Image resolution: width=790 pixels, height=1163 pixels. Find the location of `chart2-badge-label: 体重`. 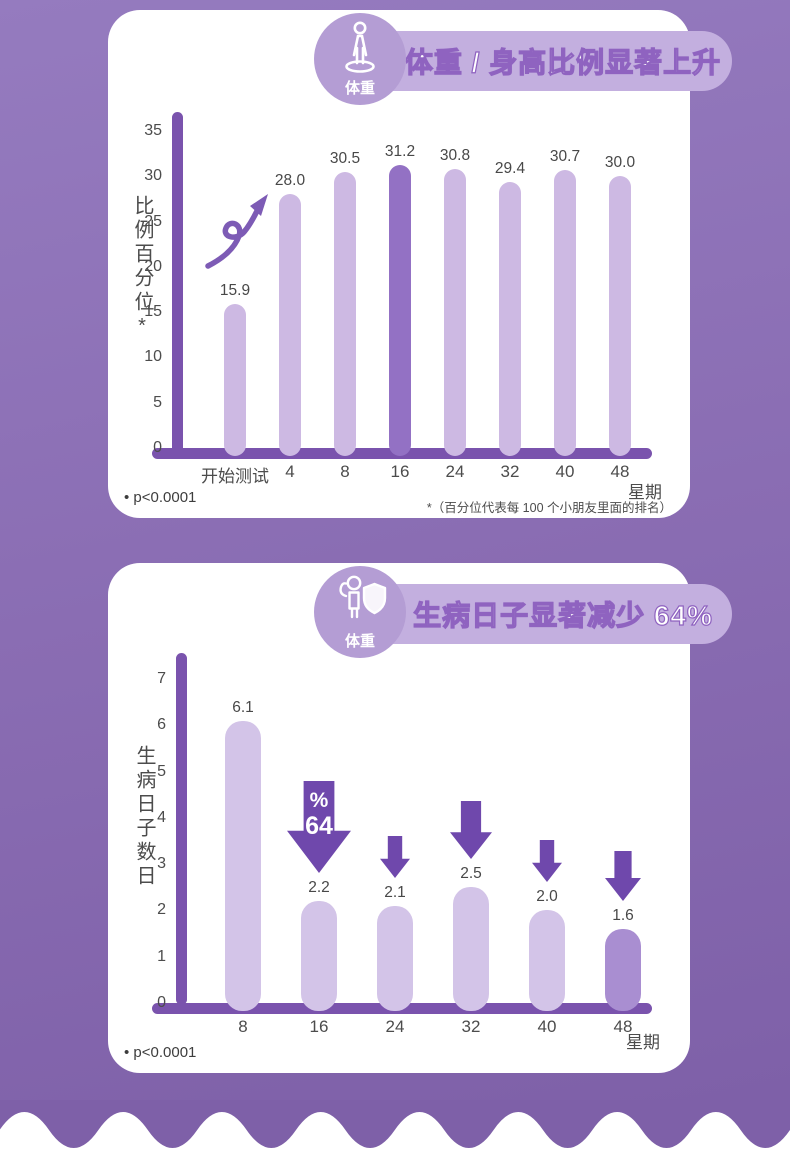

chart2-badge-label: 体重 is located at coordinates (359, 641).